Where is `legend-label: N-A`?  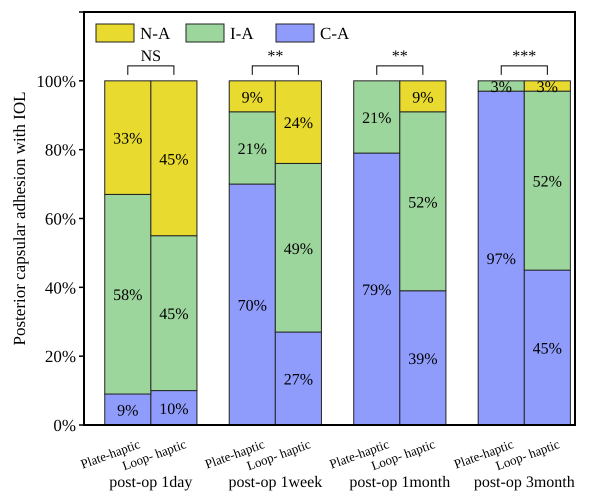
legend-label: N-A is located at coordinates (155, 33).